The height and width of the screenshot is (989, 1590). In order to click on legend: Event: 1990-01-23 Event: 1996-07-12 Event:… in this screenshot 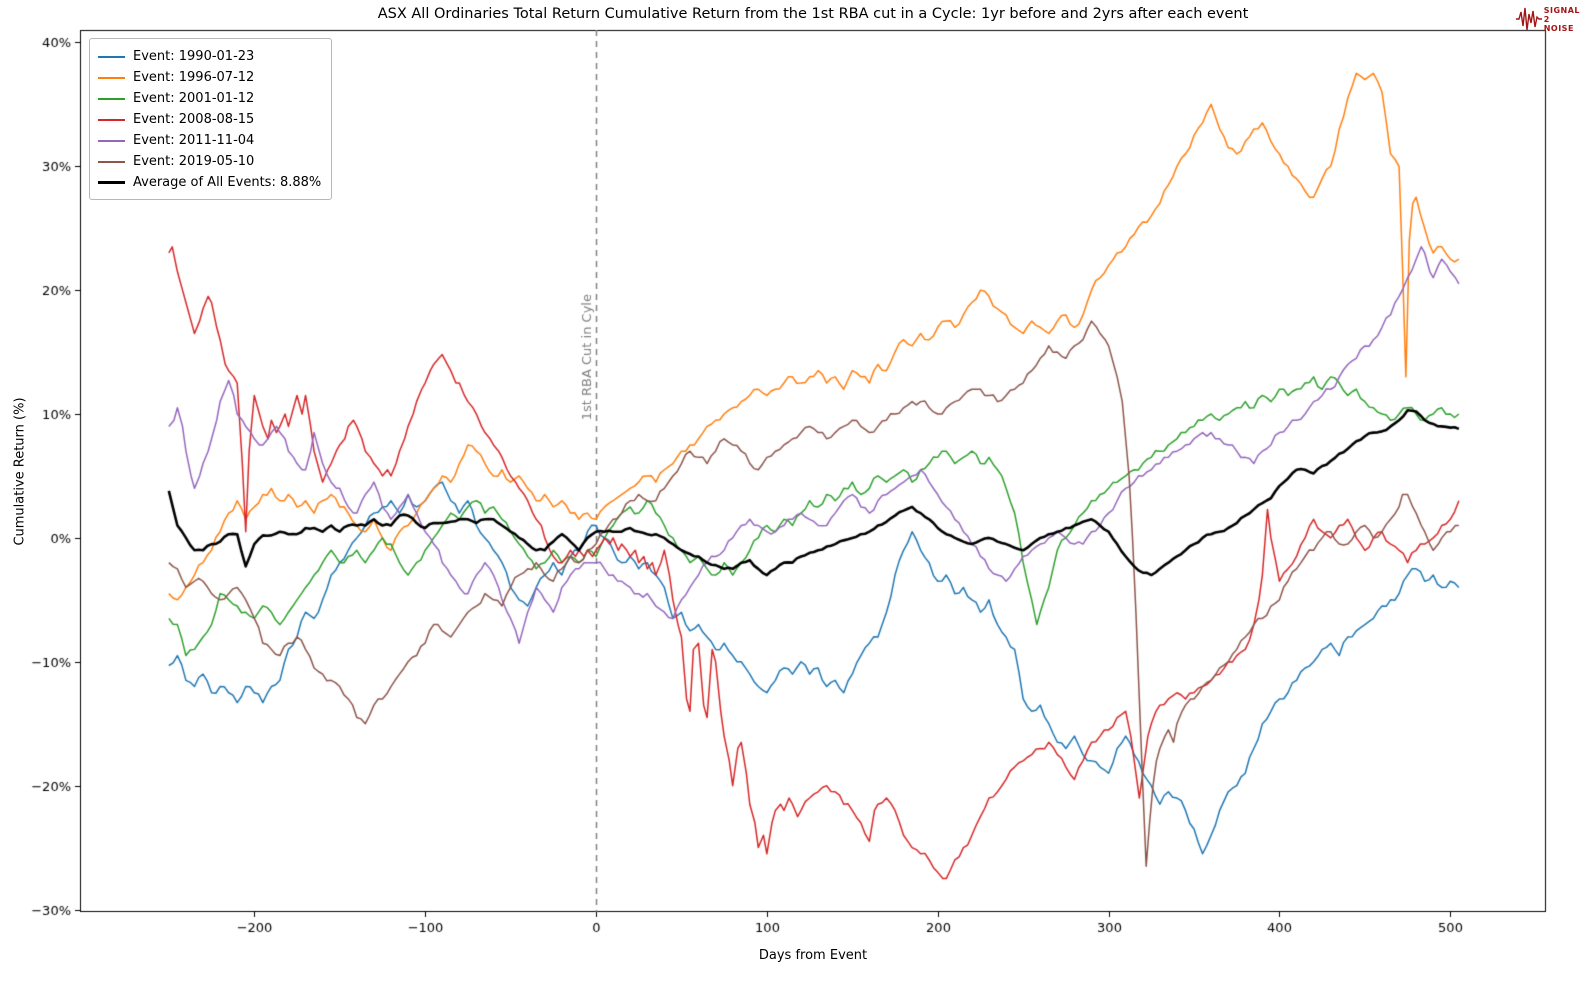, I will do `click(211, 119)`.